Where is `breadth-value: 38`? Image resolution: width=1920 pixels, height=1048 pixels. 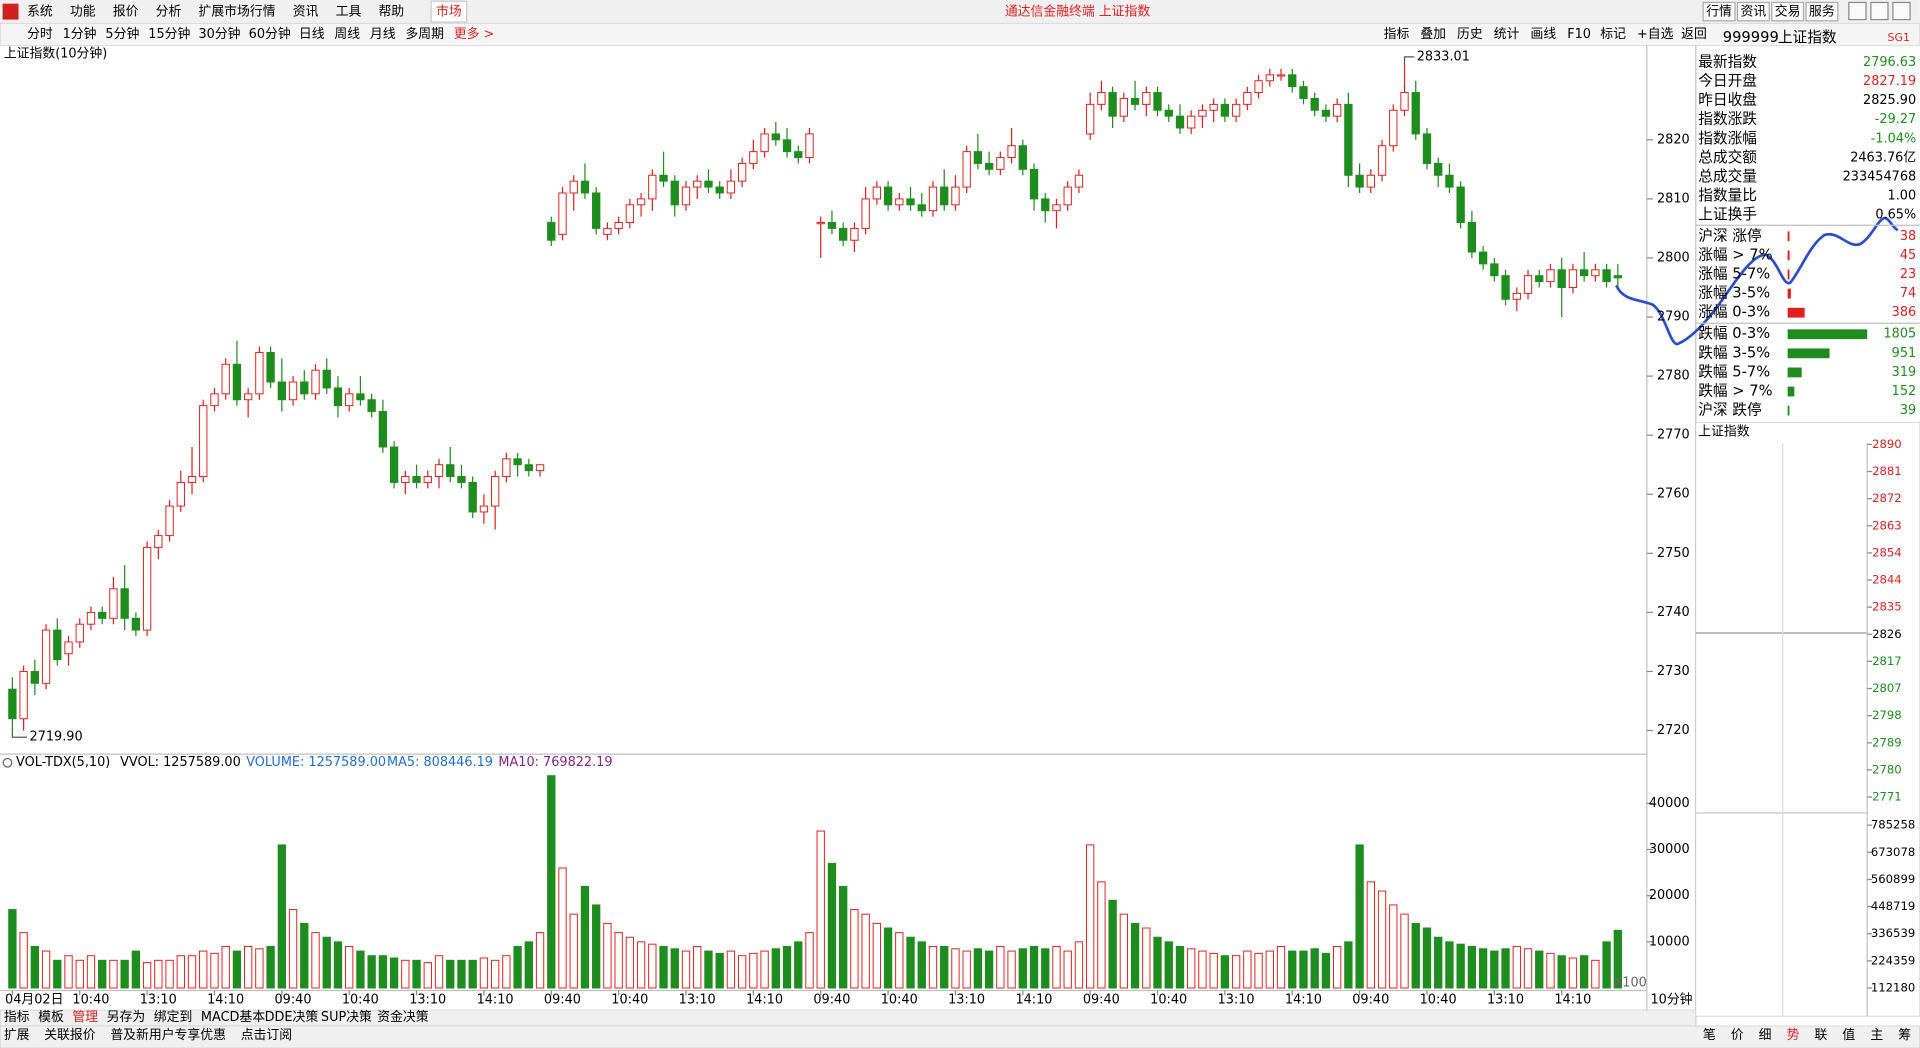 breadth-value: 38 is located at coordinates (1908, 236).